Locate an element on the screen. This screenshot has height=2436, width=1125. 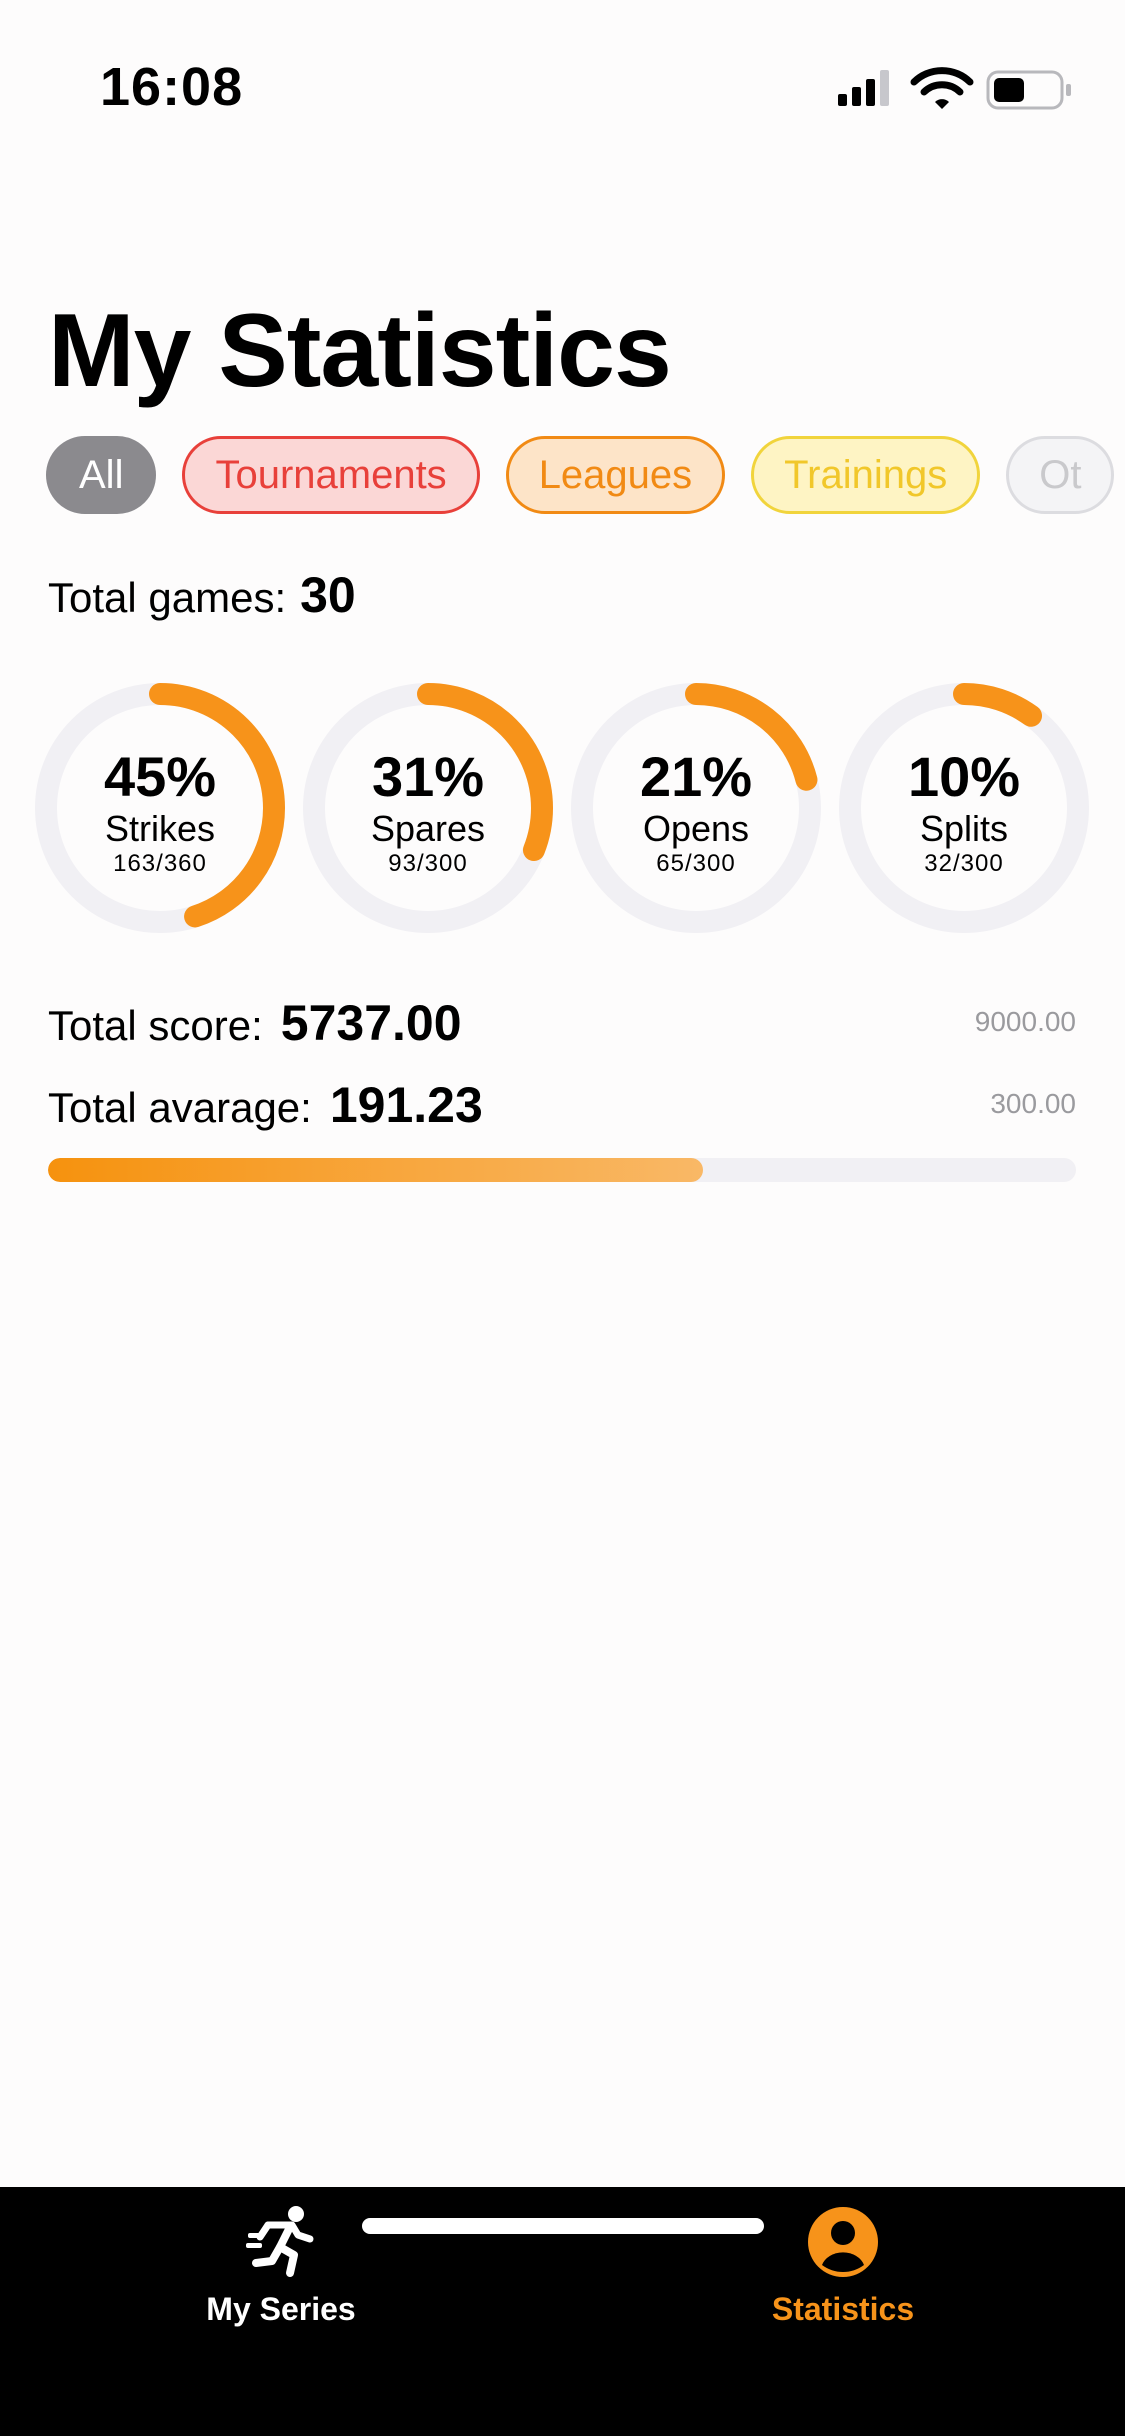
splits-ring: 10% Splits 32/300 is located at coordinates (964, 808).